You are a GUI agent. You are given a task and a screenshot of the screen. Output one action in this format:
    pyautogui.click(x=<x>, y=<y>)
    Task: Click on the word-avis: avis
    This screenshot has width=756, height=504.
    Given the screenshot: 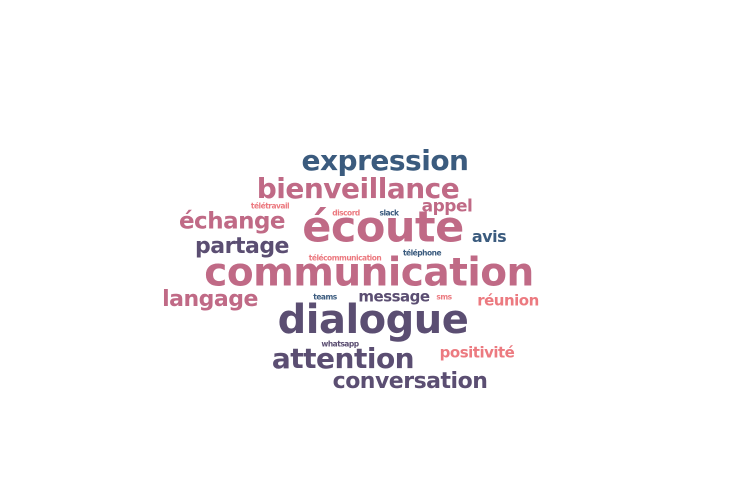 What is the action you would take?
    pyautogui.click(x=489, y=236)
    